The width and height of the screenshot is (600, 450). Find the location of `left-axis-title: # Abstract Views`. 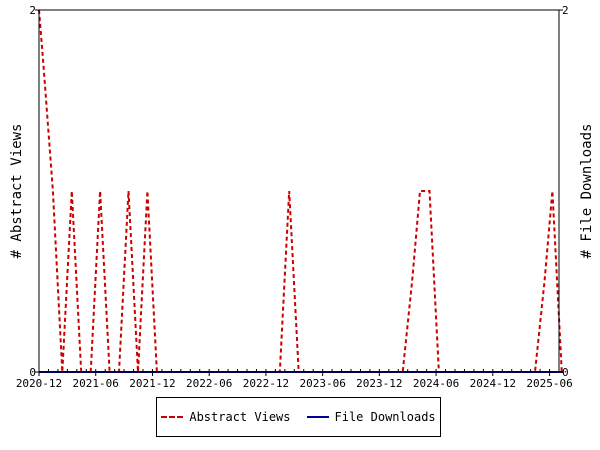

left-axis-title: # Abstract Views is located at coordinates (17, 191).